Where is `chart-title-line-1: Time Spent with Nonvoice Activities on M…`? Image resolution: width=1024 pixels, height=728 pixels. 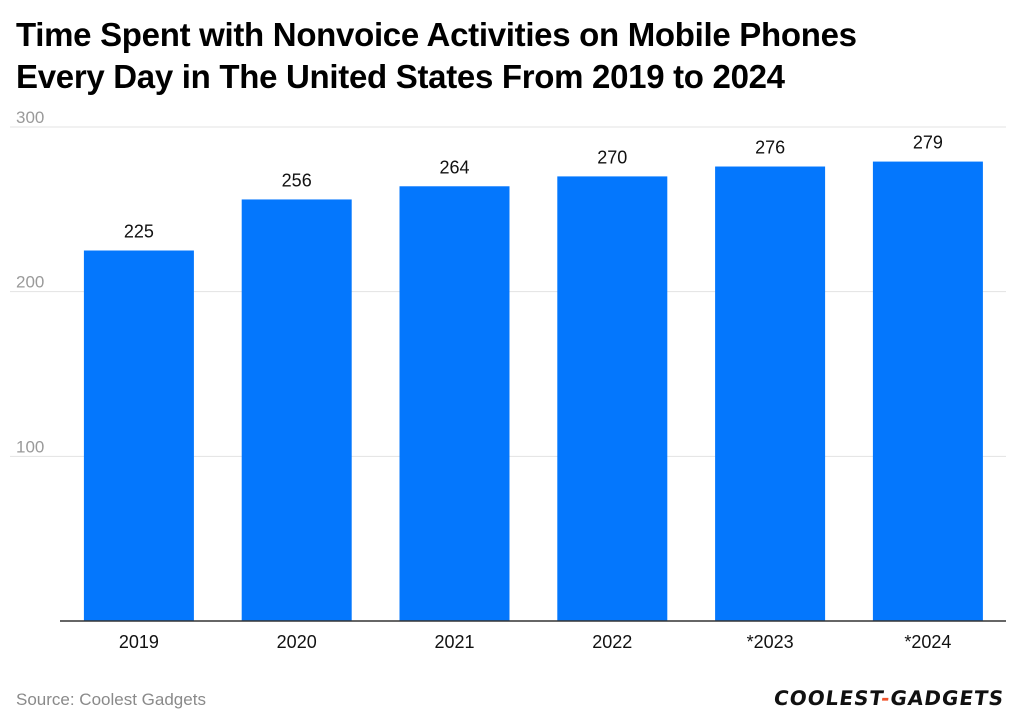 chart-title-line-1: Time Spent with Nonvoice Activities on M… is located at coordinates (436, 34).